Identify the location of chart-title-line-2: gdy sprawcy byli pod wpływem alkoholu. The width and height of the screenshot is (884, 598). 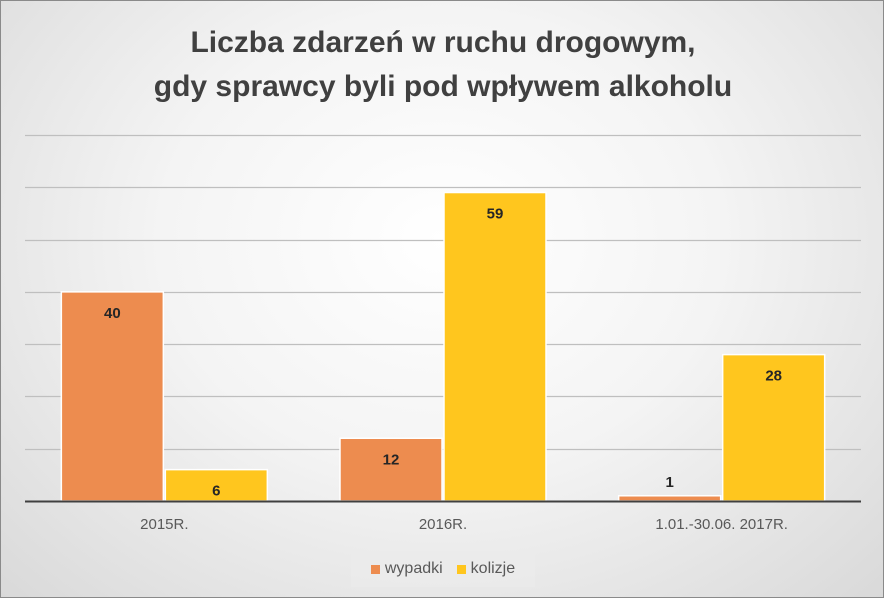
(443, 86).